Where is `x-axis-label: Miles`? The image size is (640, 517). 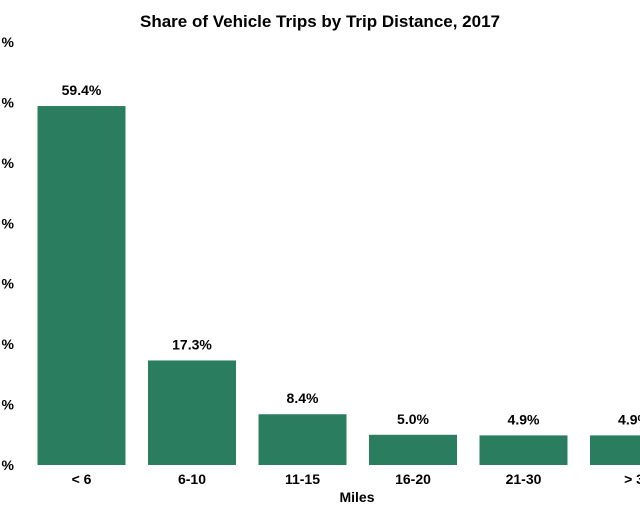 x-axis-label: Miles is located at coordinates (356, 497).